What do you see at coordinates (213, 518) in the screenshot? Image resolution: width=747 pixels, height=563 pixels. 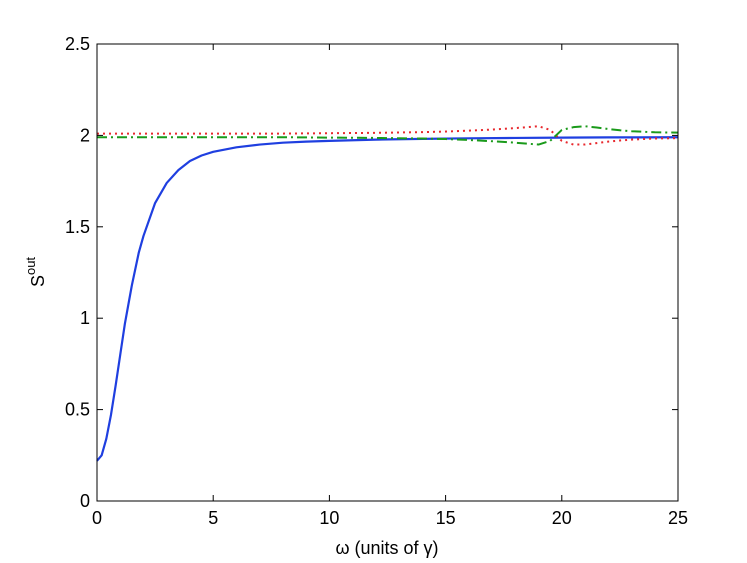 I see `x-tick-label: 5` at bounding box center [213, 518].